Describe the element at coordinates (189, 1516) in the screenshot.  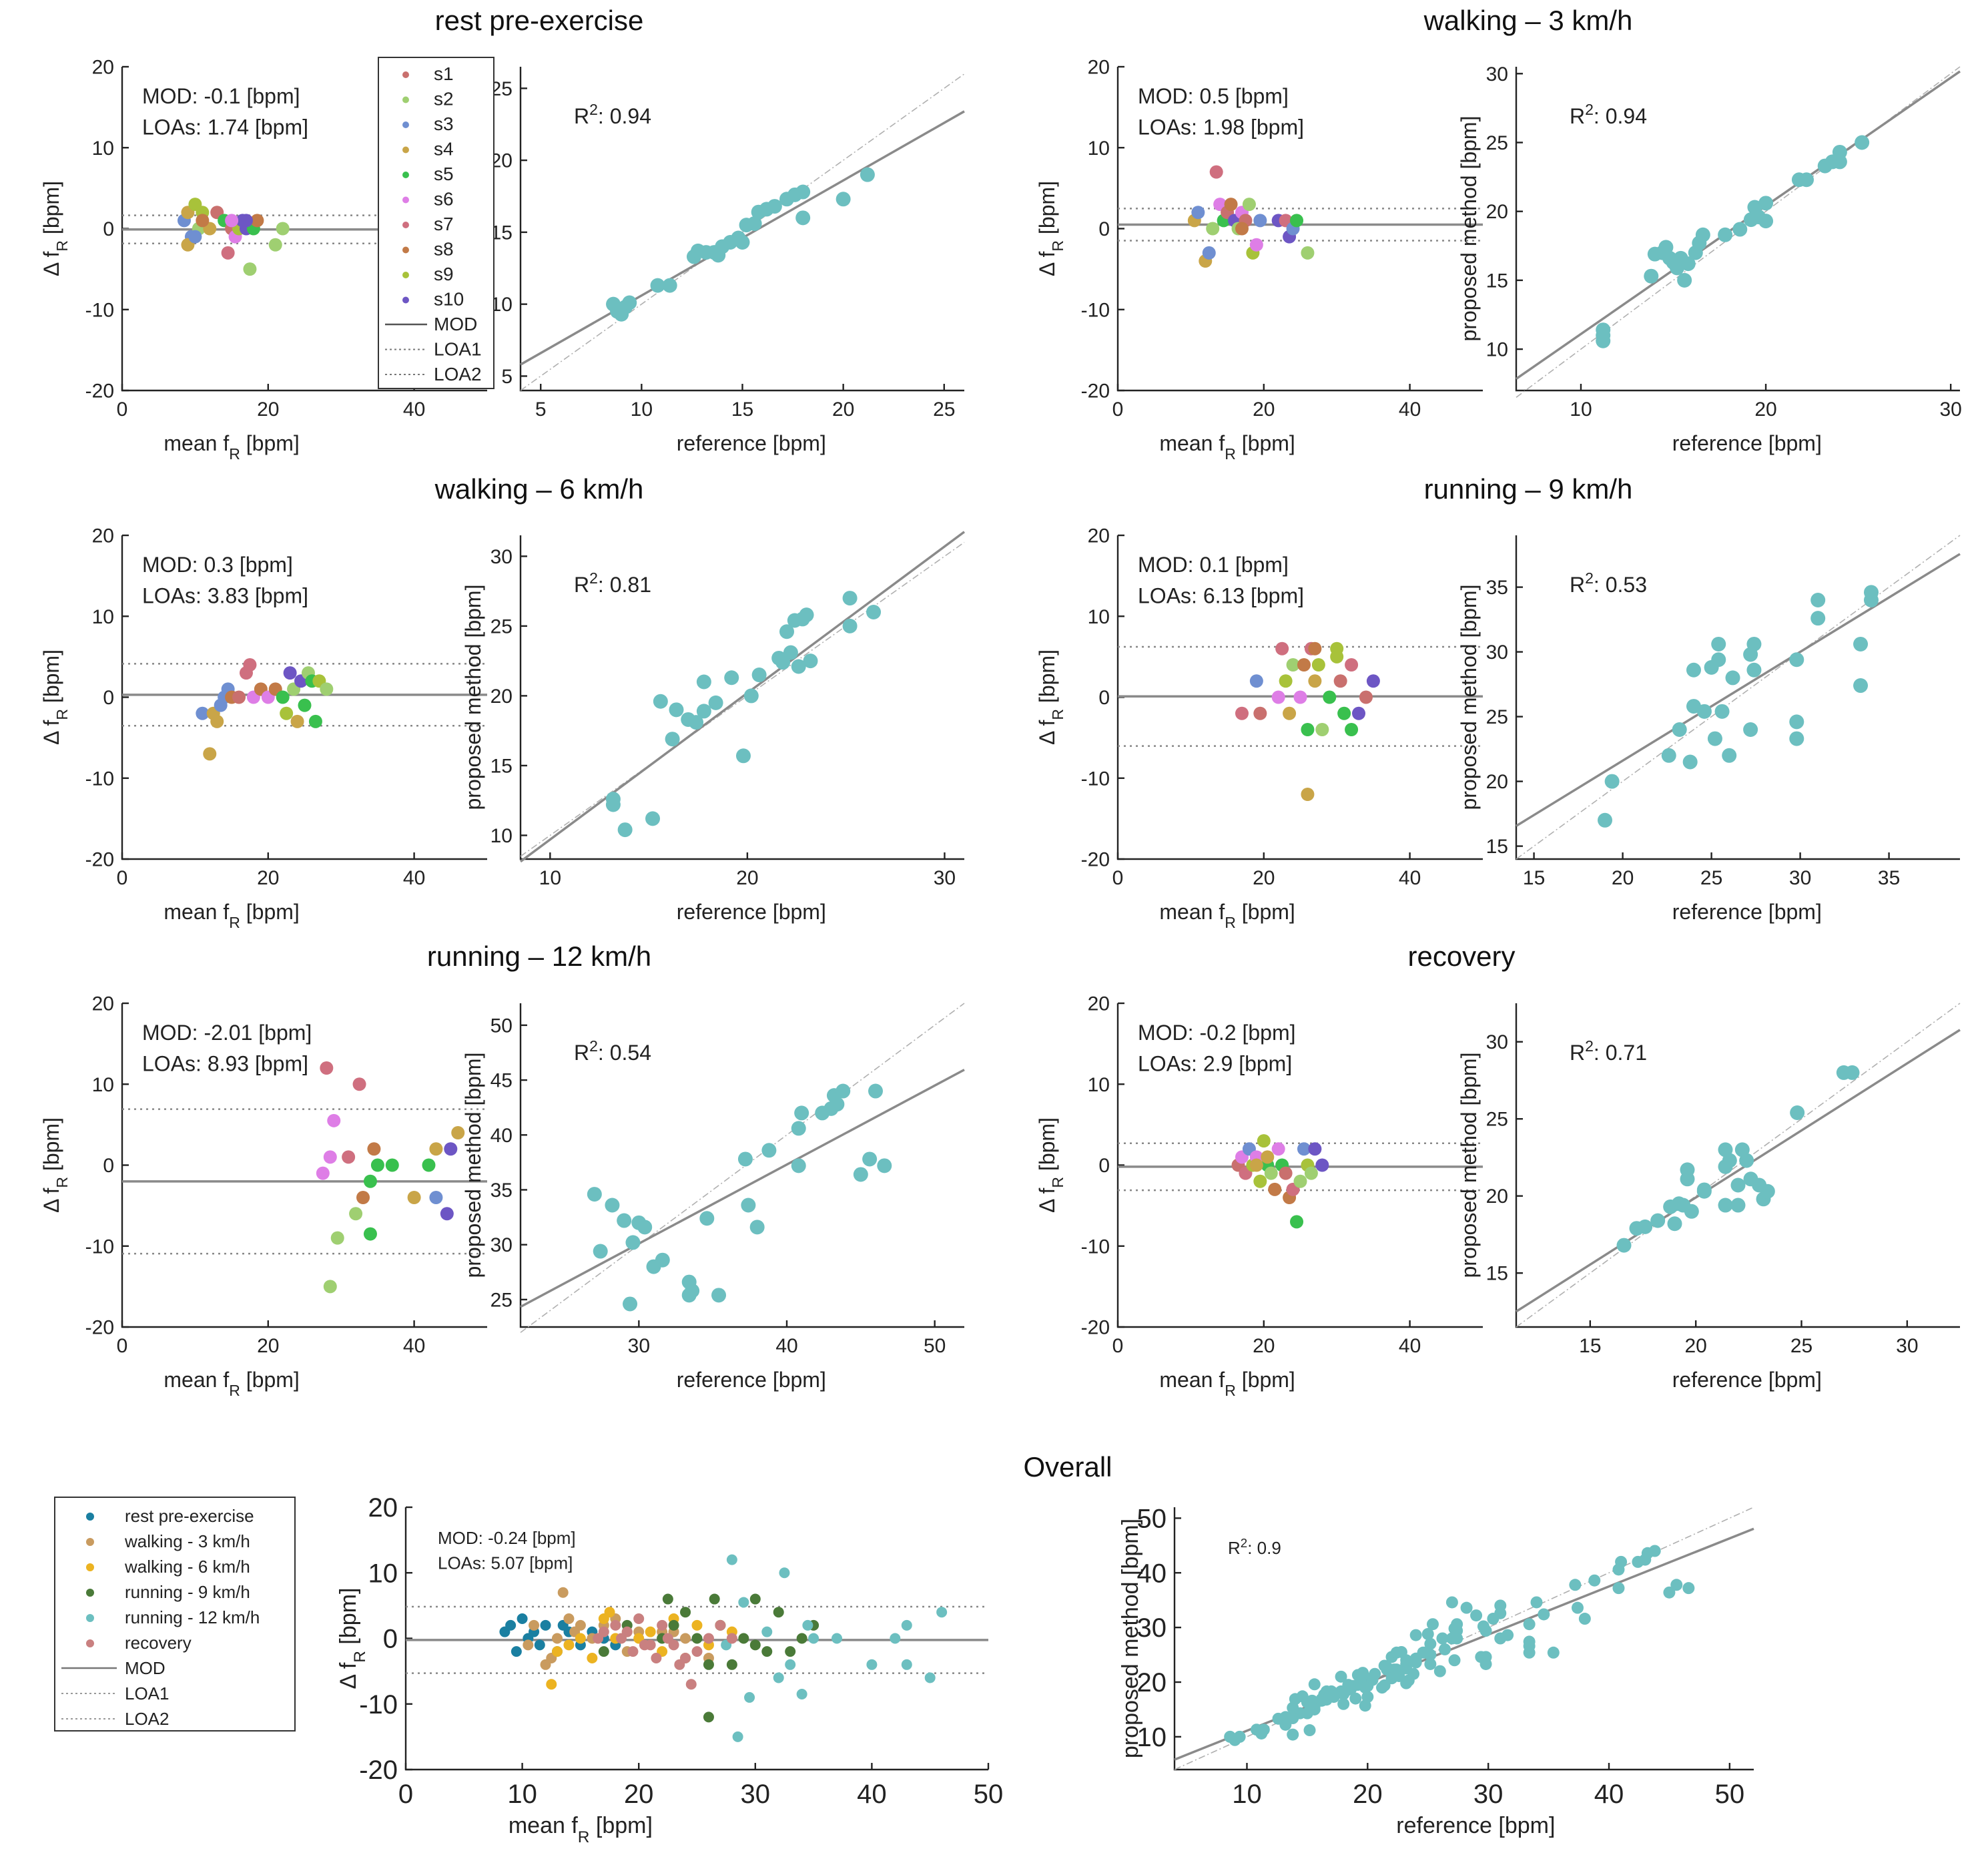
I see `legend-label: rest pre-exercise` at that location.